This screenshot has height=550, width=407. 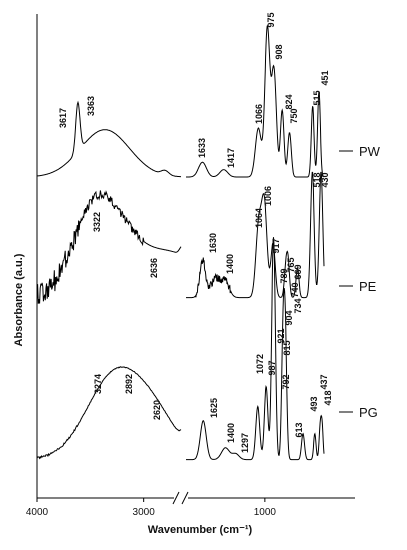 What do you see at coordinates (314, 403) in the screenshot?
I see `peak-label-pg: 493` at bounding box center [314, 403].